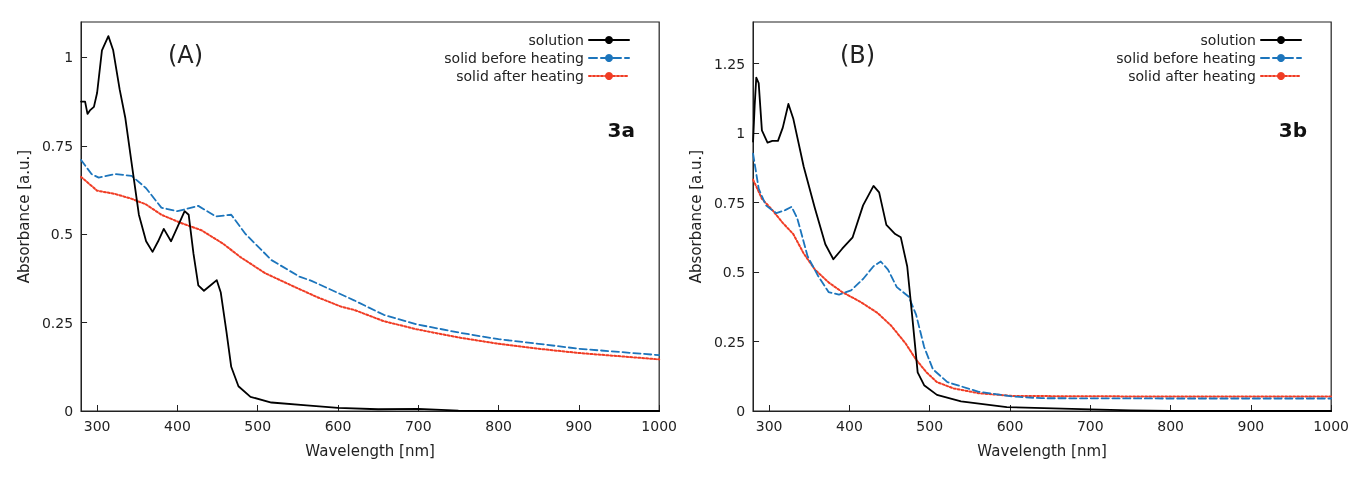  What do you see at coordinates (1292, 130) in the screenshot?
I see `annotation: 3b` at bounding box center [1292, 130].